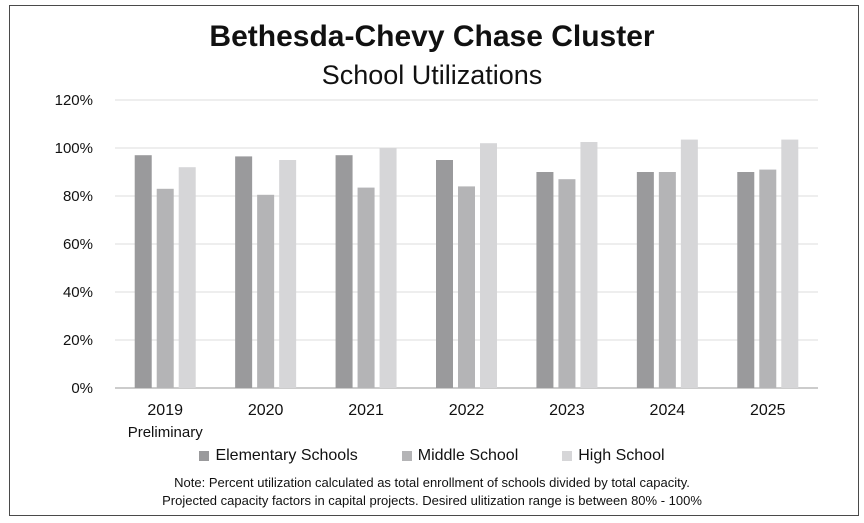 The height and width of the screenshot is (523, 864). I want to click on y-tick-label: 20%, so click(78, 340).